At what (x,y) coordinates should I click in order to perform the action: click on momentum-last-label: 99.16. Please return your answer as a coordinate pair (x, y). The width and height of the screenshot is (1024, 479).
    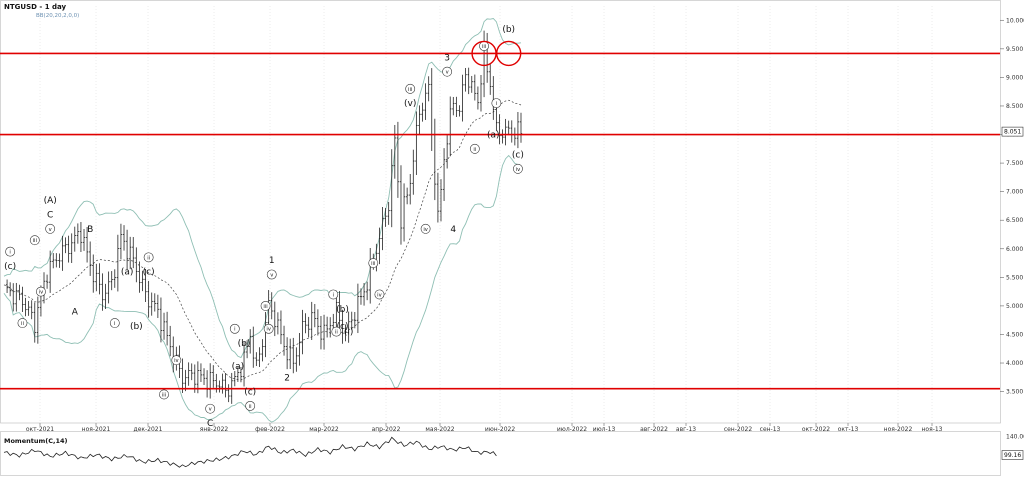
    Looking at the image, I should click on (1012, 455).